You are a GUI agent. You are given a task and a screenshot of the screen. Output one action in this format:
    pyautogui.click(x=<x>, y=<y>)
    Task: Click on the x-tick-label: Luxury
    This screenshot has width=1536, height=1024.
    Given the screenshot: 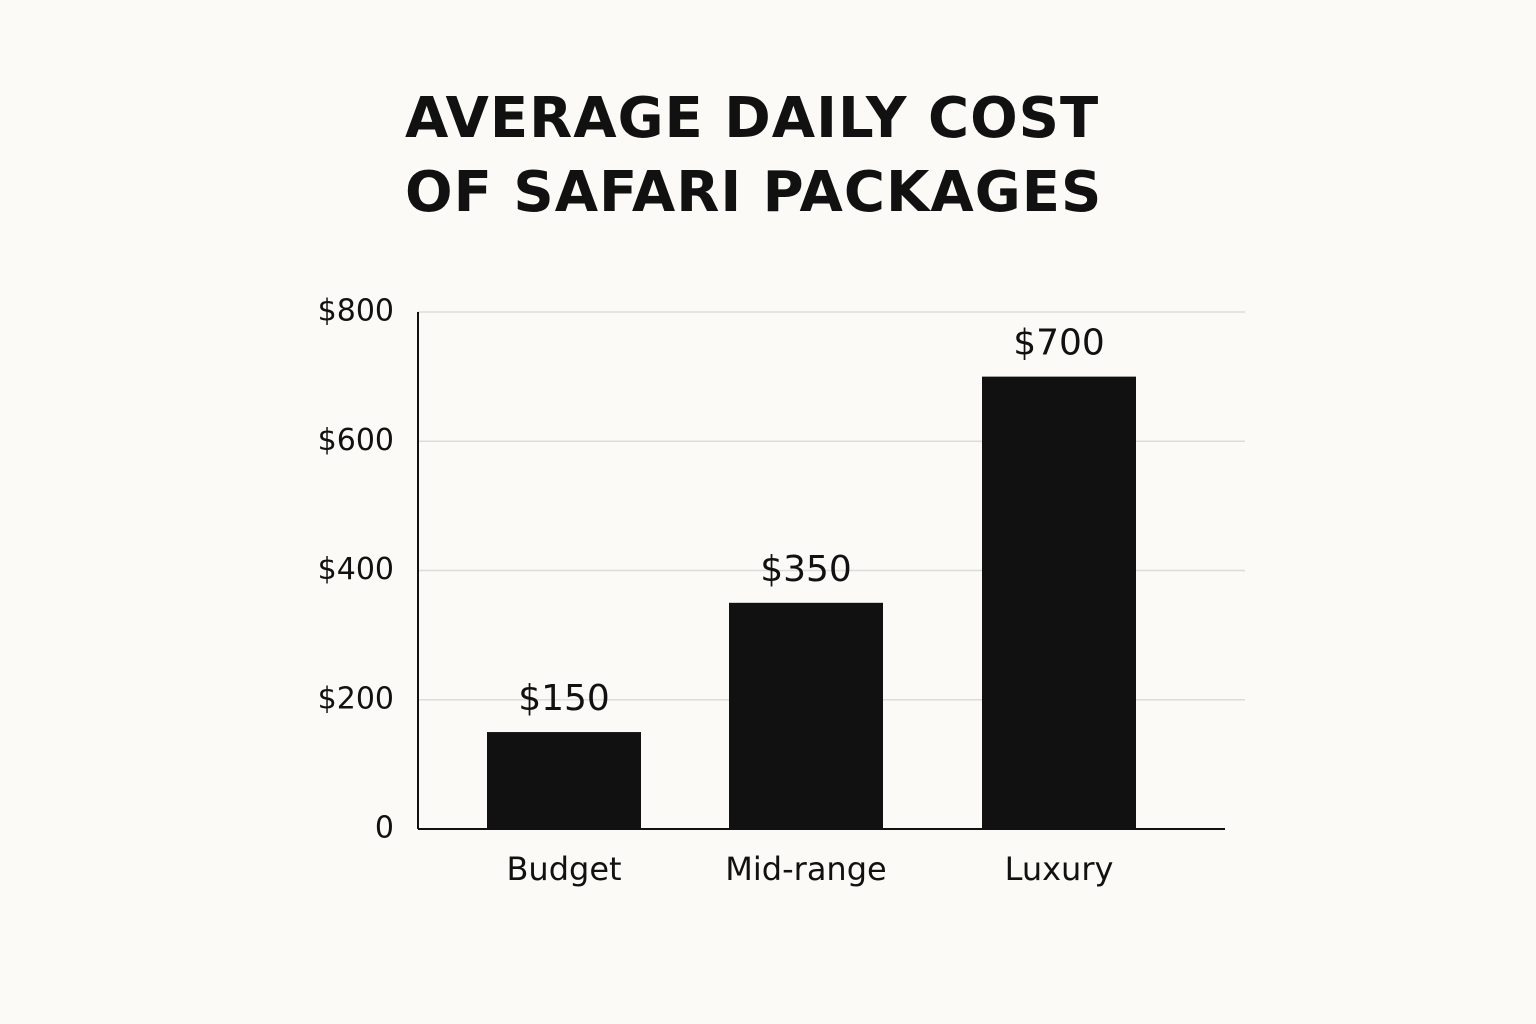 What is the action you would take?
    pyautogui.click(x=1059, y=869)
    